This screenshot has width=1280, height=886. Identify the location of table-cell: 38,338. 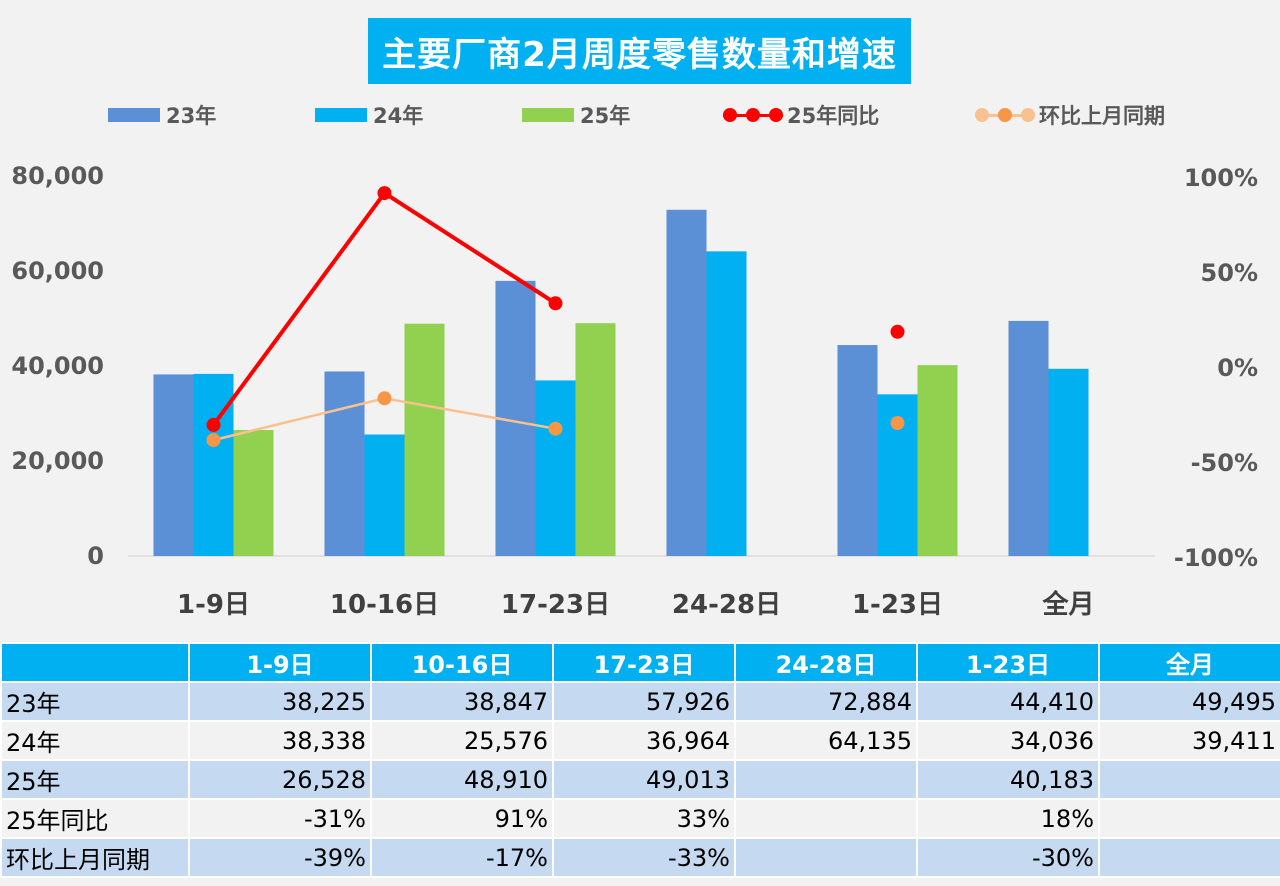
(280, 740).